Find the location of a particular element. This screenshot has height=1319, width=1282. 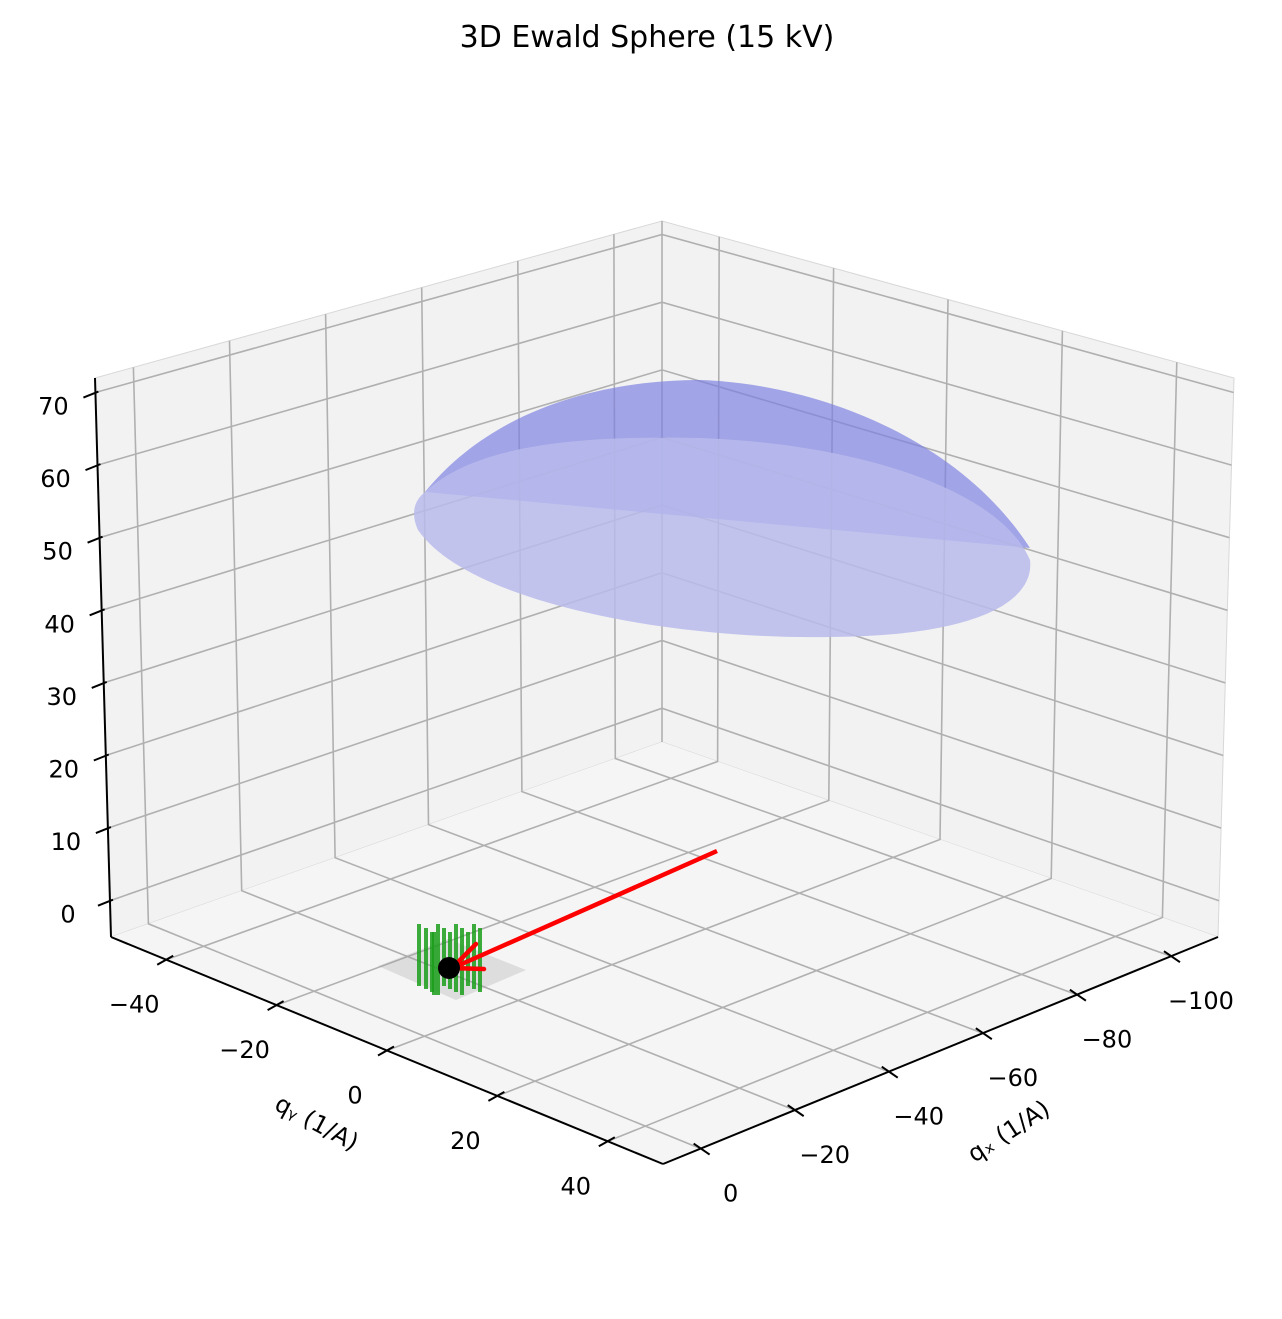

origin-point is located at coordinates (449, 968).